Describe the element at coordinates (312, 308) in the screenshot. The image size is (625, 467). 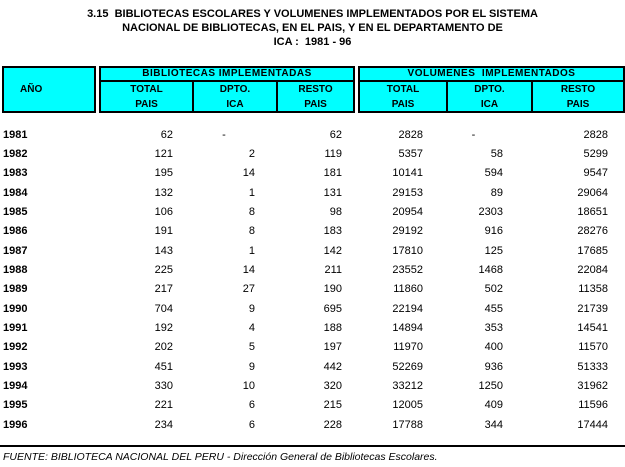
I see `table-row: 1990 704 9 695 22194 455 21739` at that location.